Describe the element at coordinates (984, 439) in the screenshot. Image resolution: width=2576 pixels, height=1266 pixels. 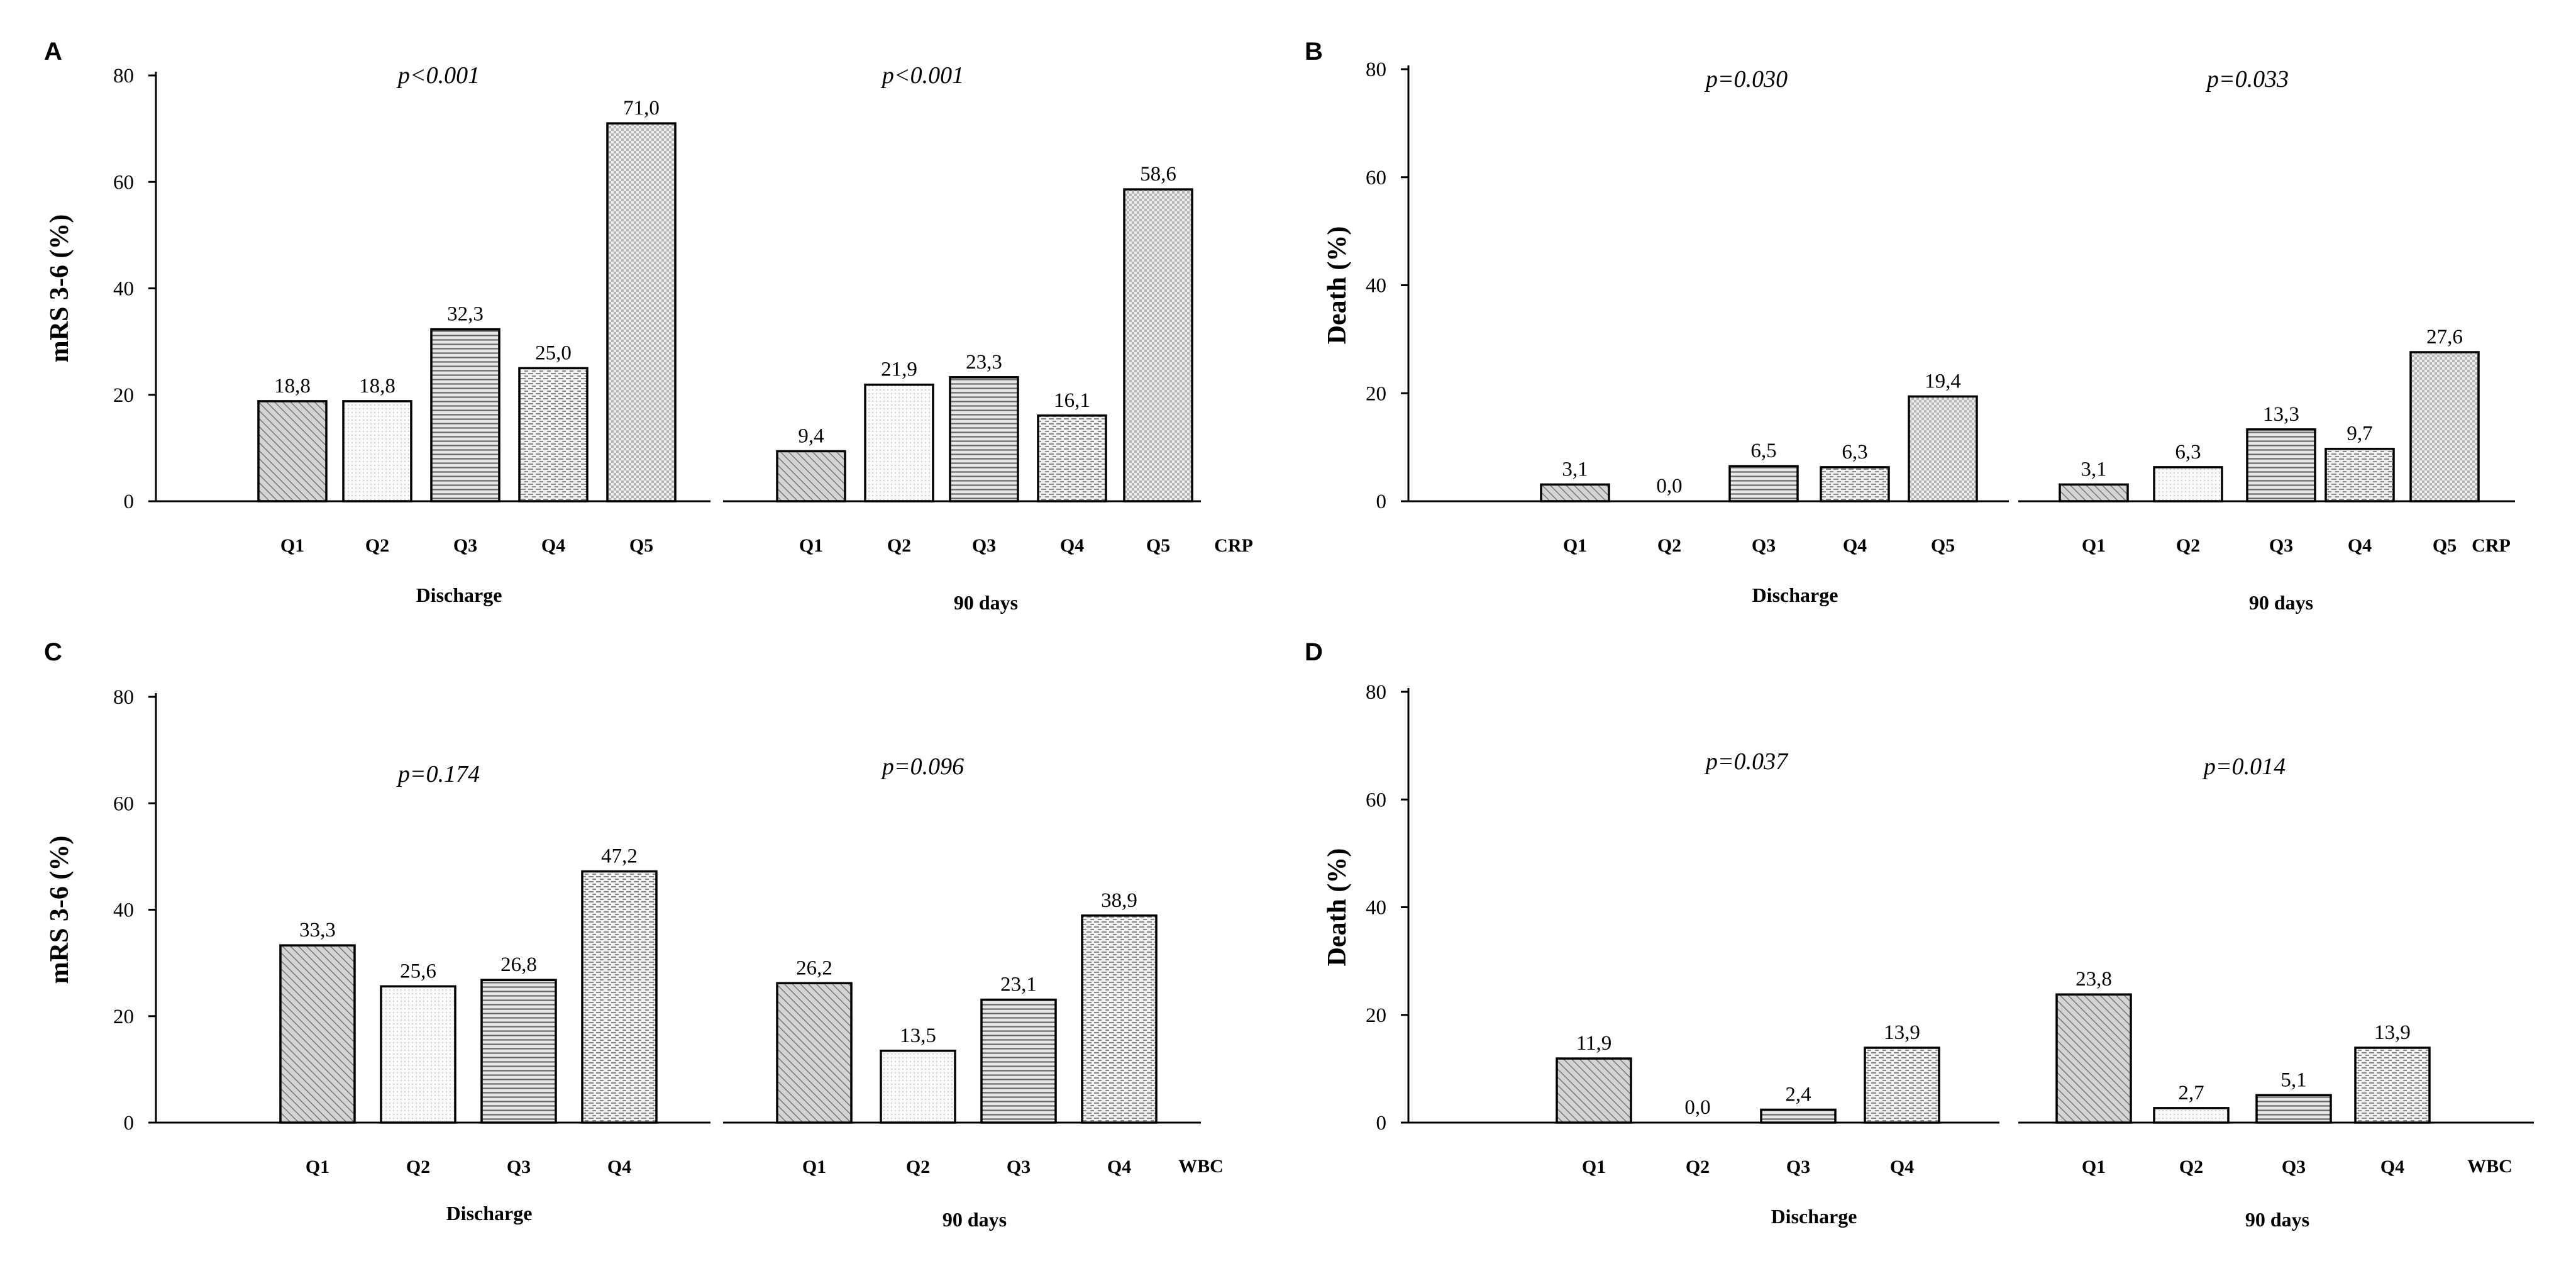
I see `panel-a-group-90-days-bar-q3` at that location.